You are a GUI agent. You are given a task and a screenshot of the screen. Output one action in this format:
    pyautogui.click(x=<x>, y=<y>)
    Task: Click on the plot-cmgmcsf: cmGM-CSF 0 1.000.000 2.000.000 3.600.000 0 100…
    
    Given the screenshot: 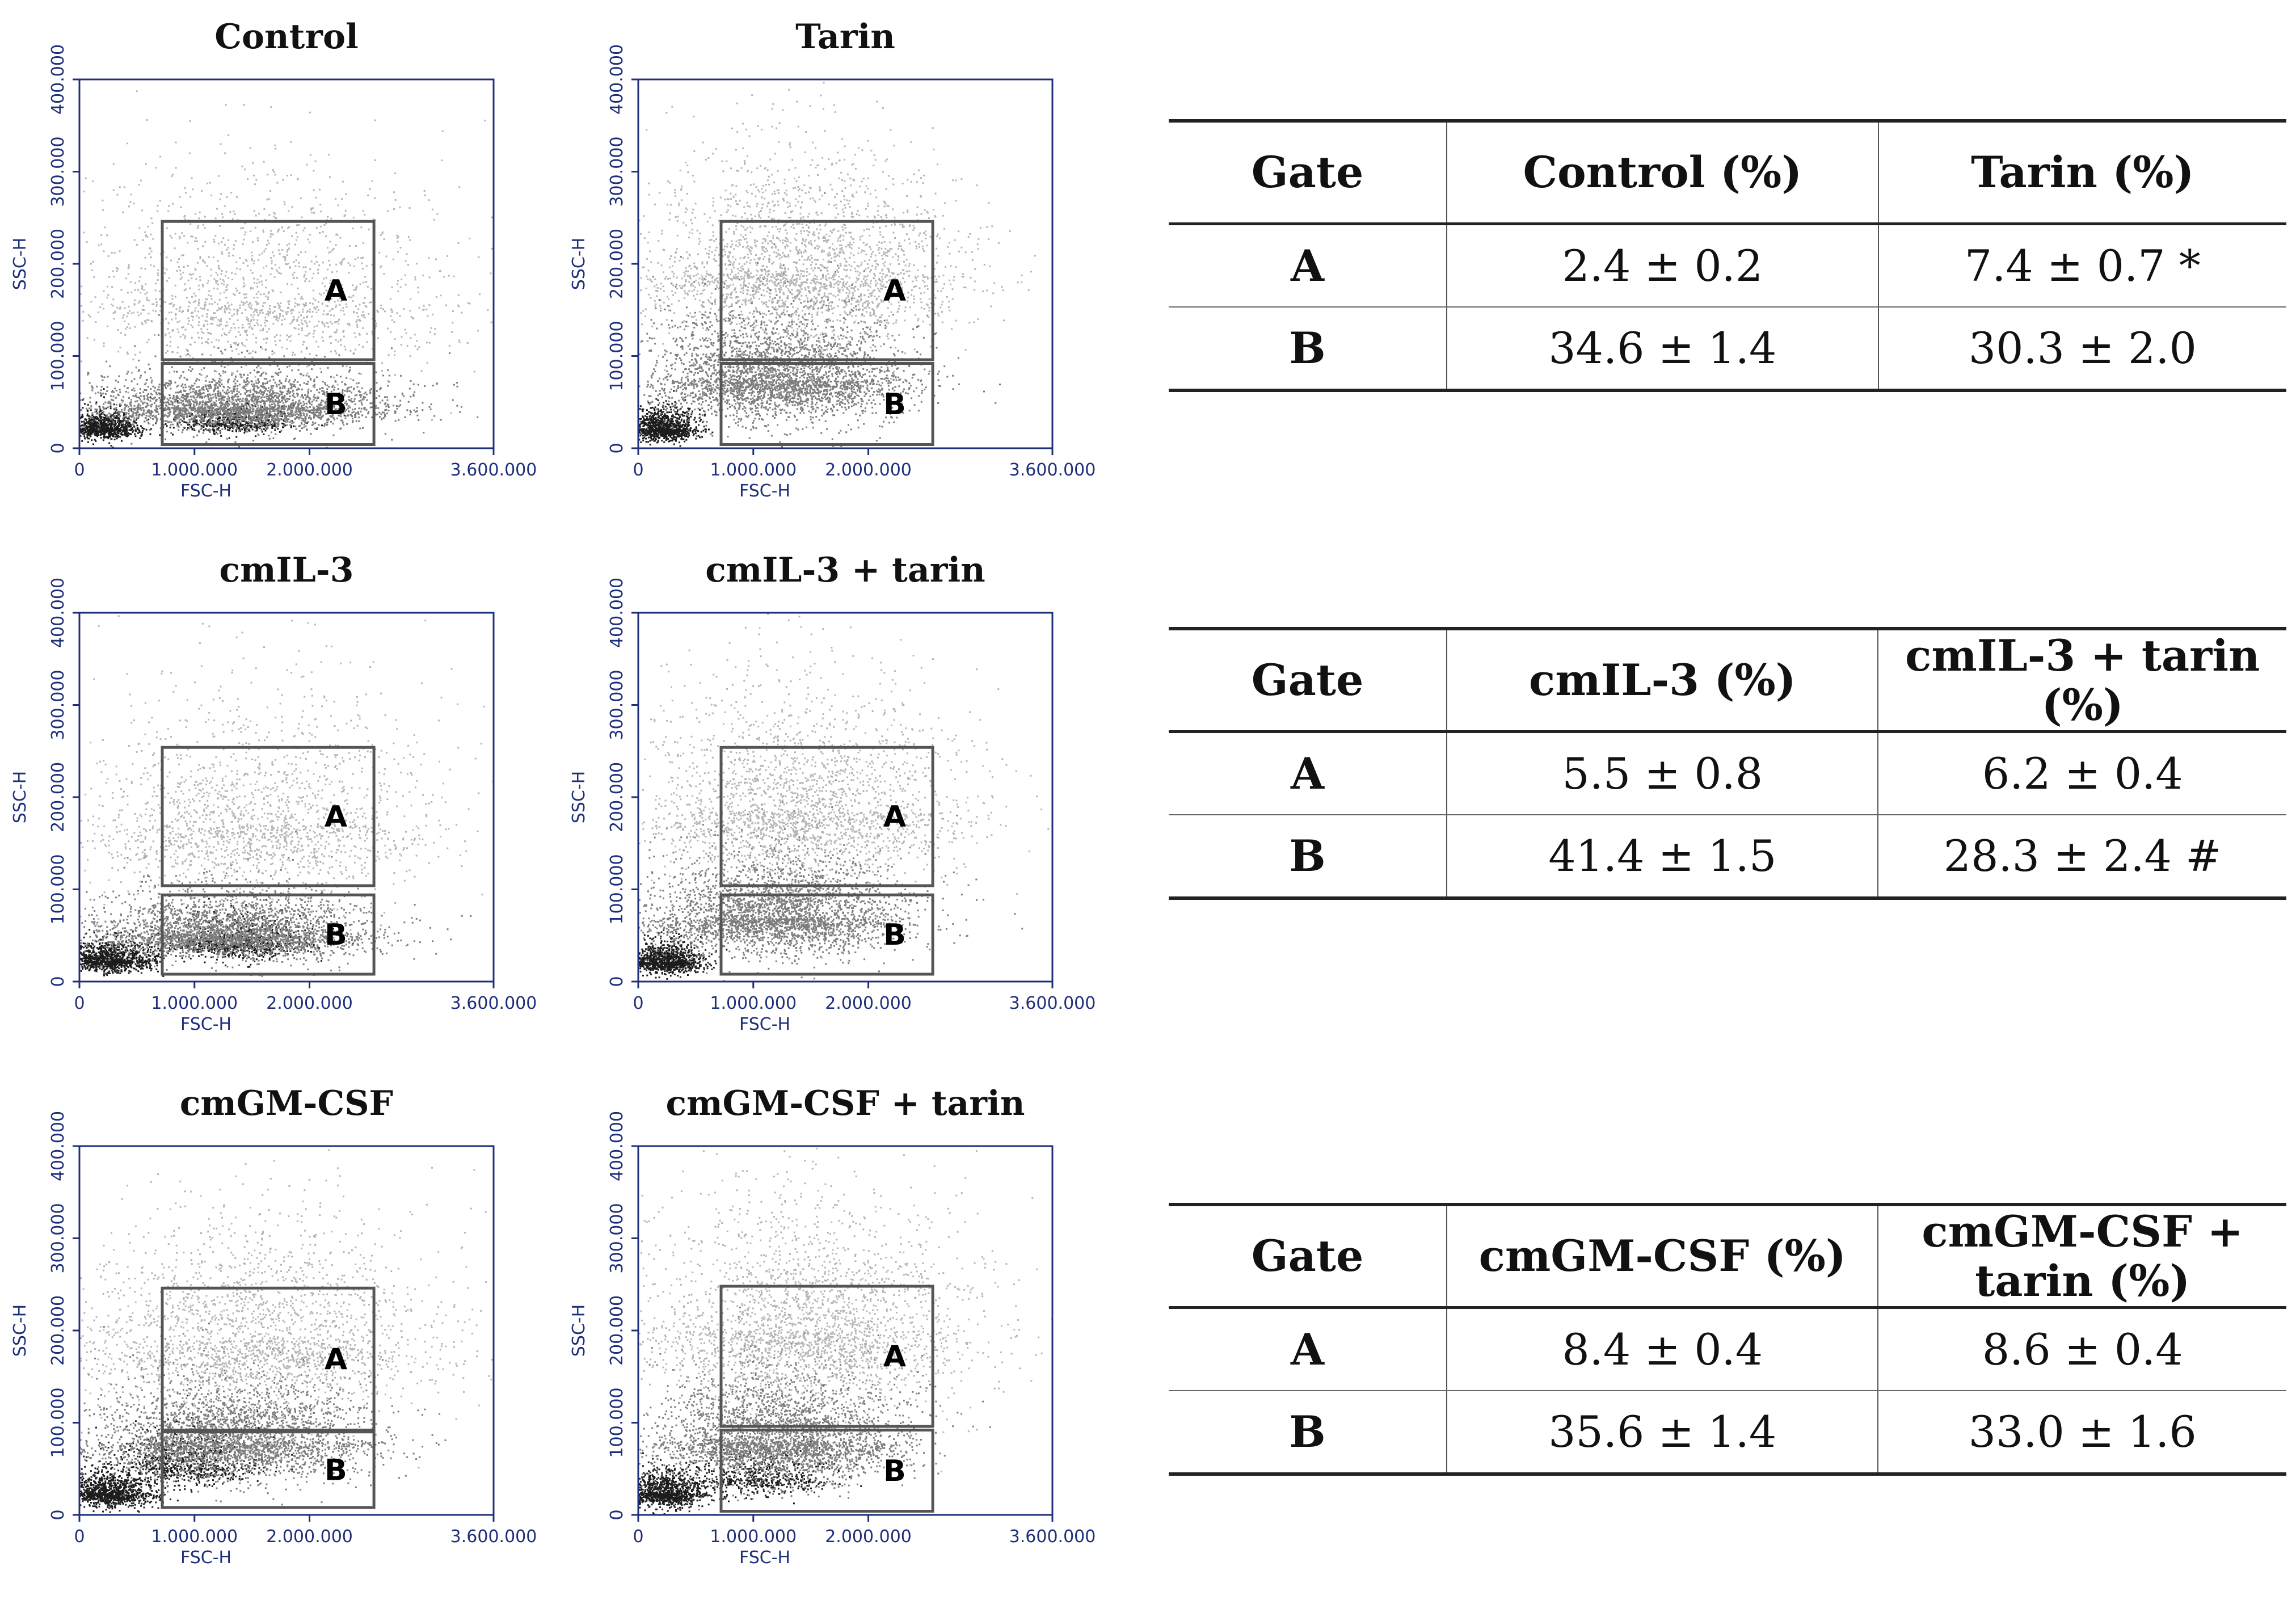 What is the action you would take?
    pyautogui.click(x=286, y=1333)
    